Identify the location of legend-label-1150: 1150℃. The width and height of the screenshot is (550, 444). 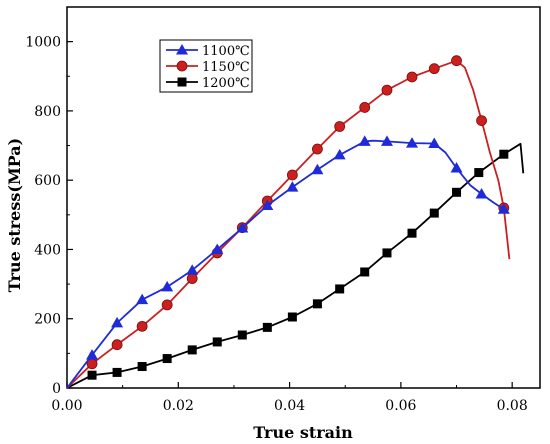
(226, 67).